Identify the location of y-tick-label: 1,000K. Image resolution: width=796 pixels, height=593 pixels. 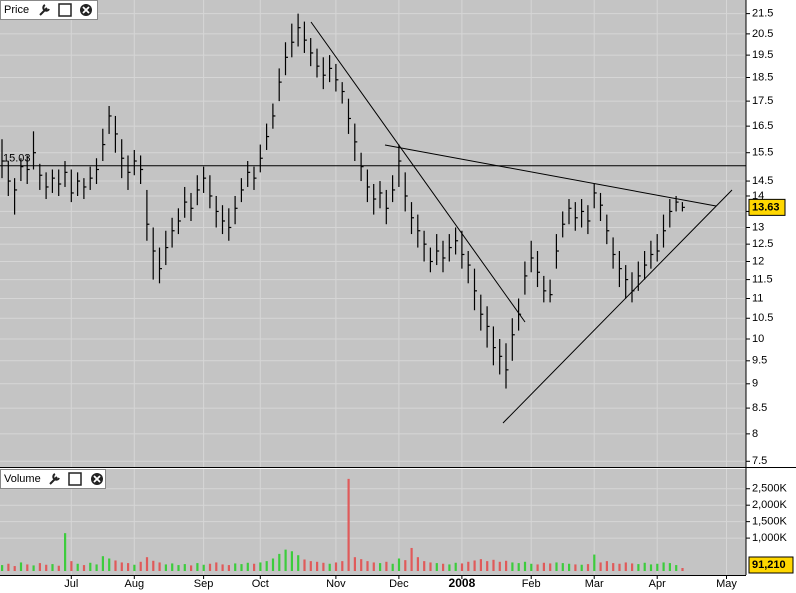
(770, 538).